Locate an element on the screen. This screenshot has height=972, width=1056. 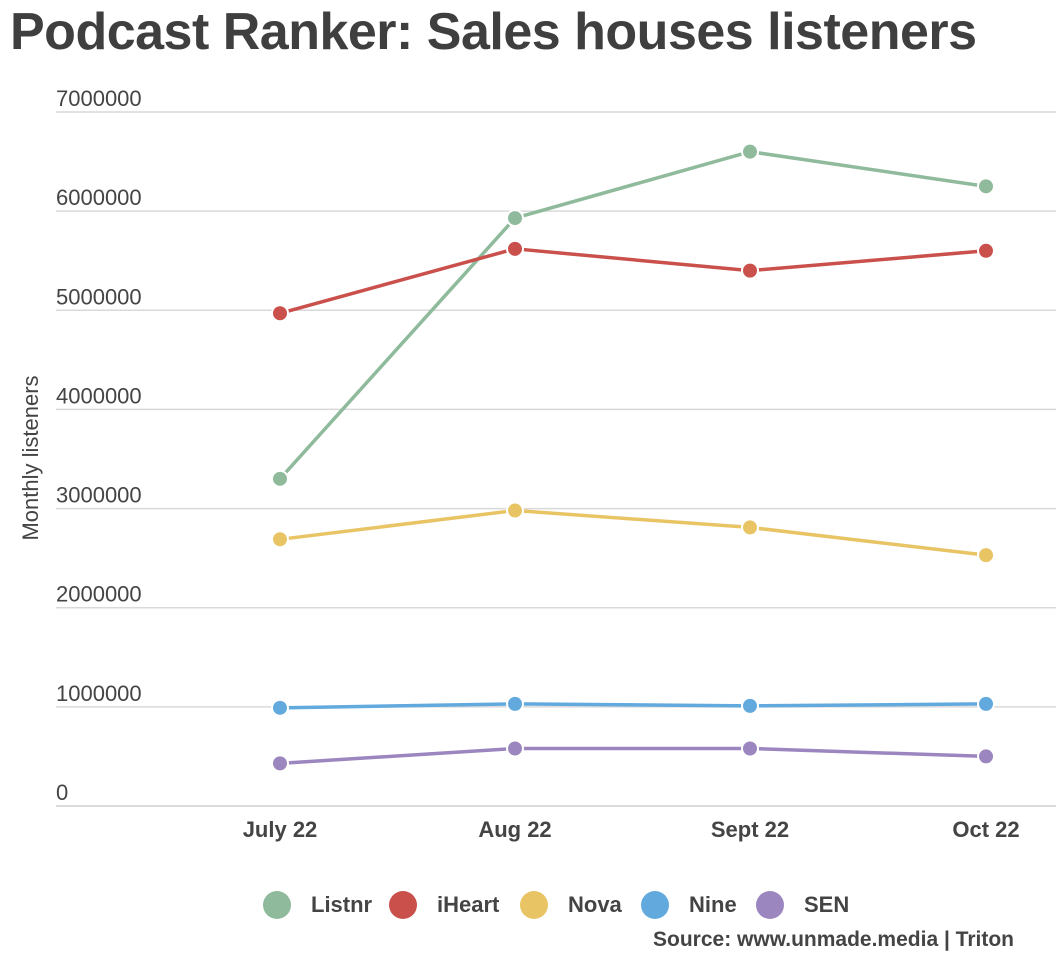
source-note: Source: www.unmade.media | Triton is located at coordinates (833, 939).